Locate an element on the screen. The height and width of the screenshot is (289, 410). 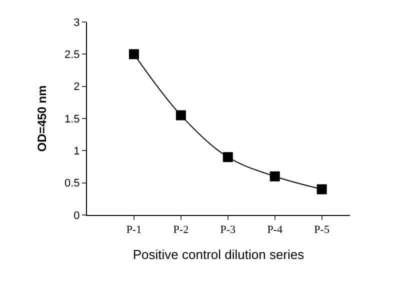
x-tick-label: P-1 is located at coordinates (134, 230).